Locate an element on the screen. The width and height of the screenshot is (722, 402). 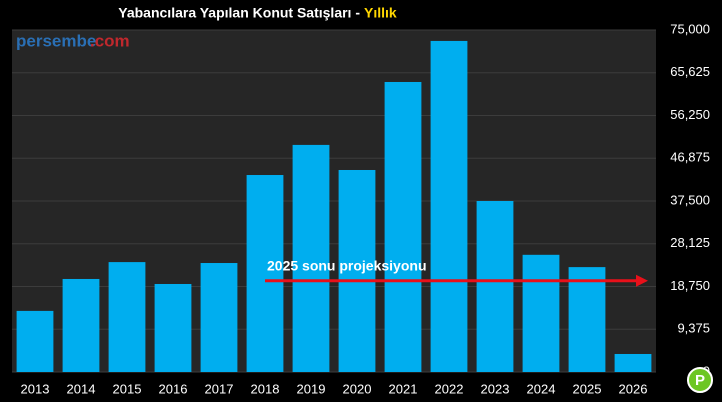
annotation-text: 2025 sonu projeksiyonu is located at coordinates (347, 266).